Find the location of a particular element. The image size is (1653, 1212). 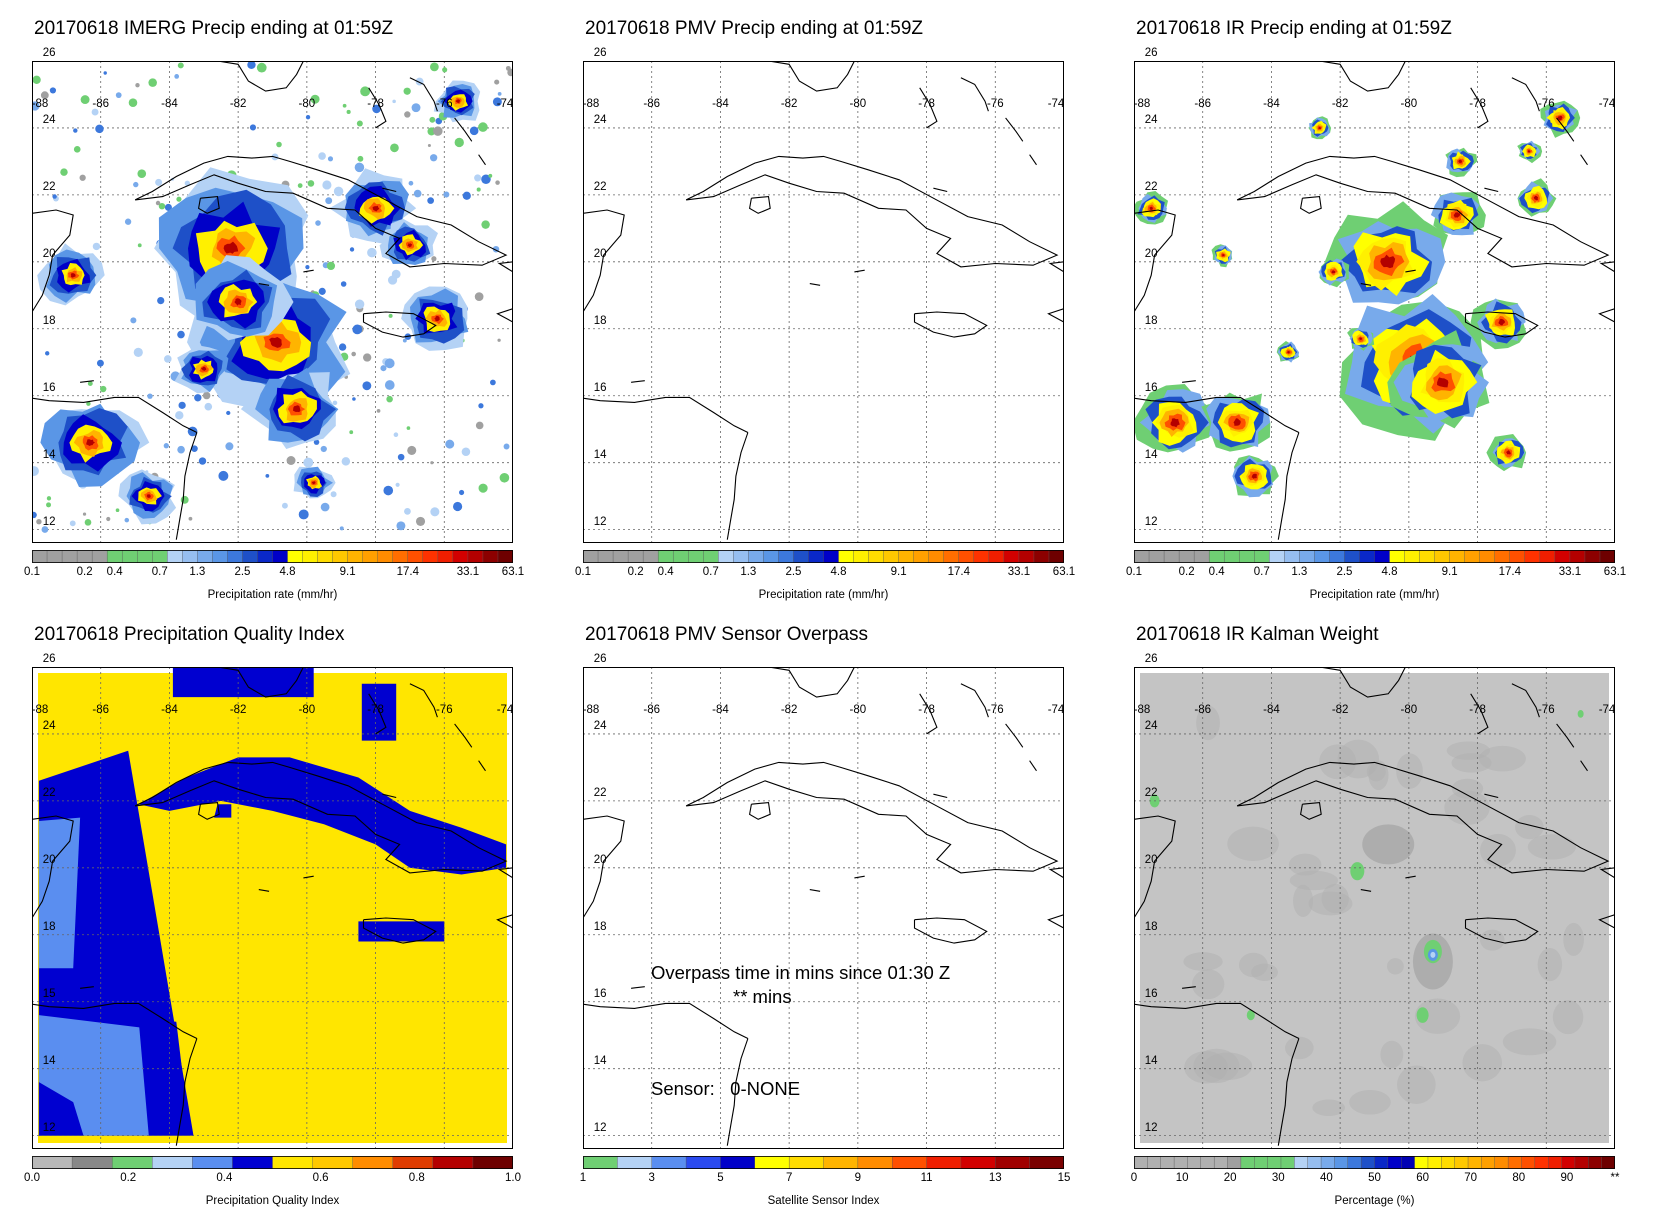

colorbar-tick-label: 4.8 is located at coordinates (287, 572).